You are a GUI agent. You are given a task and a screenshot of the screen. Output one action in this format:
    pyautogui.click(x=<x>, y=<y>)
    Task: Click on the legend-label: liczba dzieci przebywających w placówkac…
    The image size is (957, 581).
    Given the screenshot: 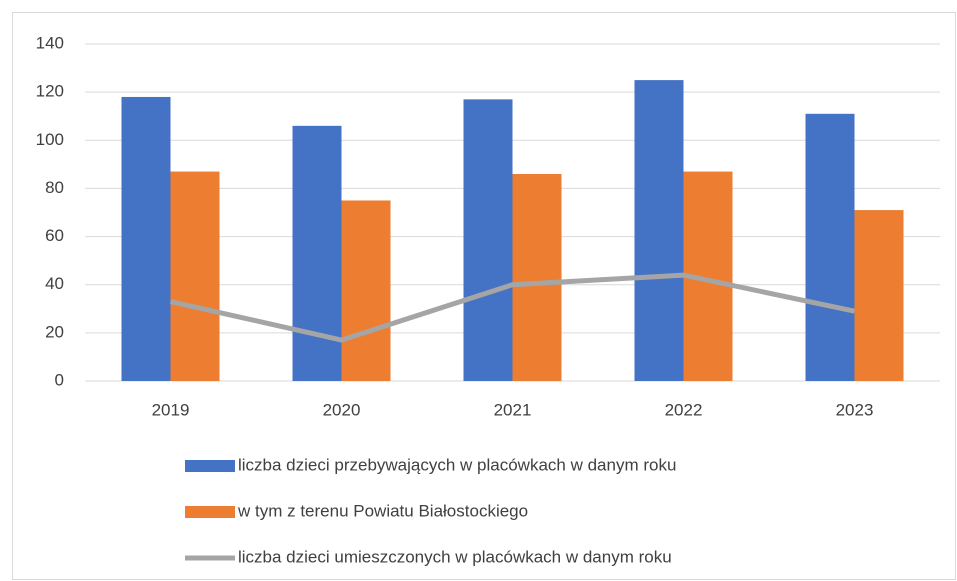 What is the action you would take?
    pyautogui.click(x=457, y=464)
    